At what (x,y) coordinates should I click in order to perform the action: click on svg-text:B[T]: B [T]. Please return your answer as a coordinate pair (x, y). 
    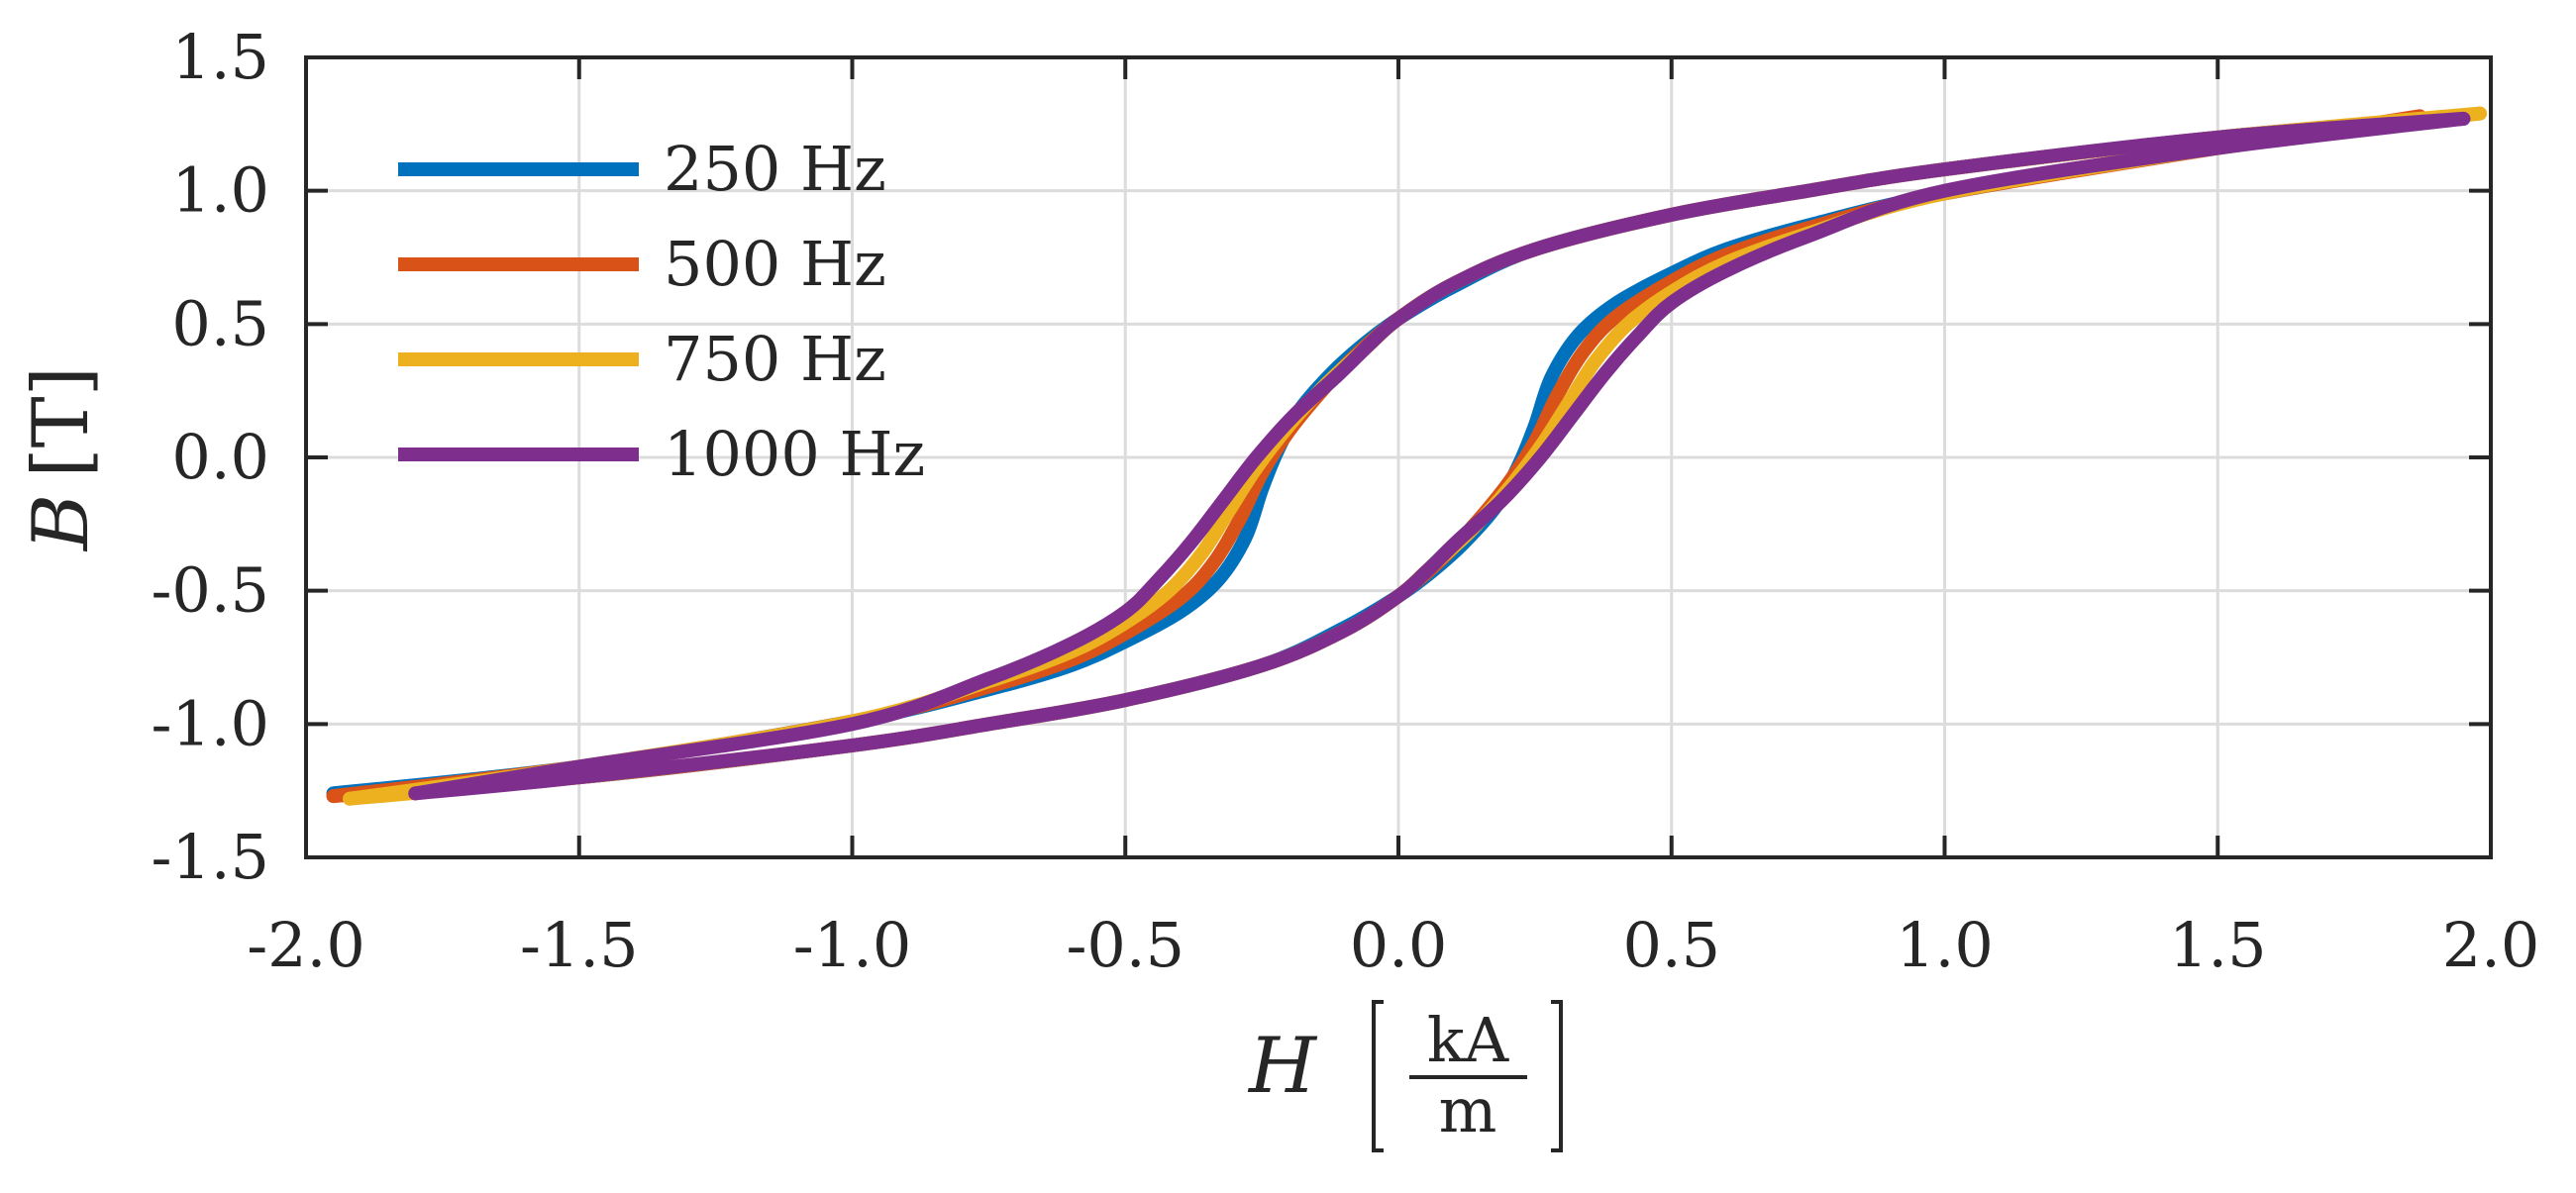
    Looking at the image, I should click on (61, 459).